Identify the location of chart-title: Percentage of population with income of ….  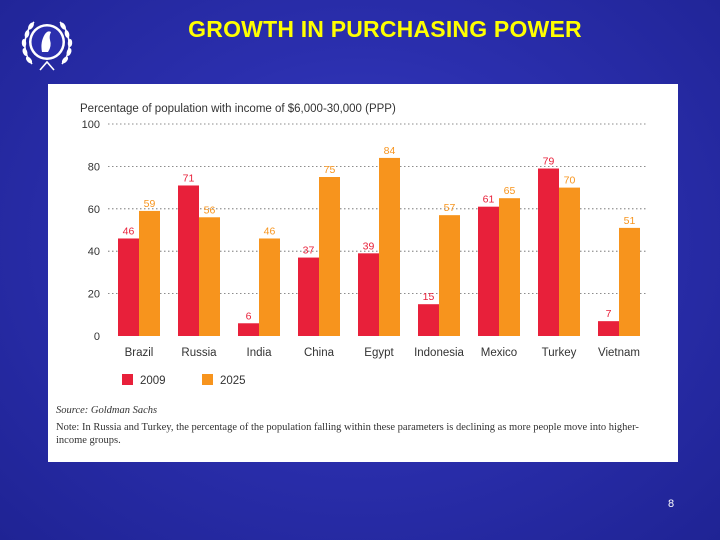
(238, 109).